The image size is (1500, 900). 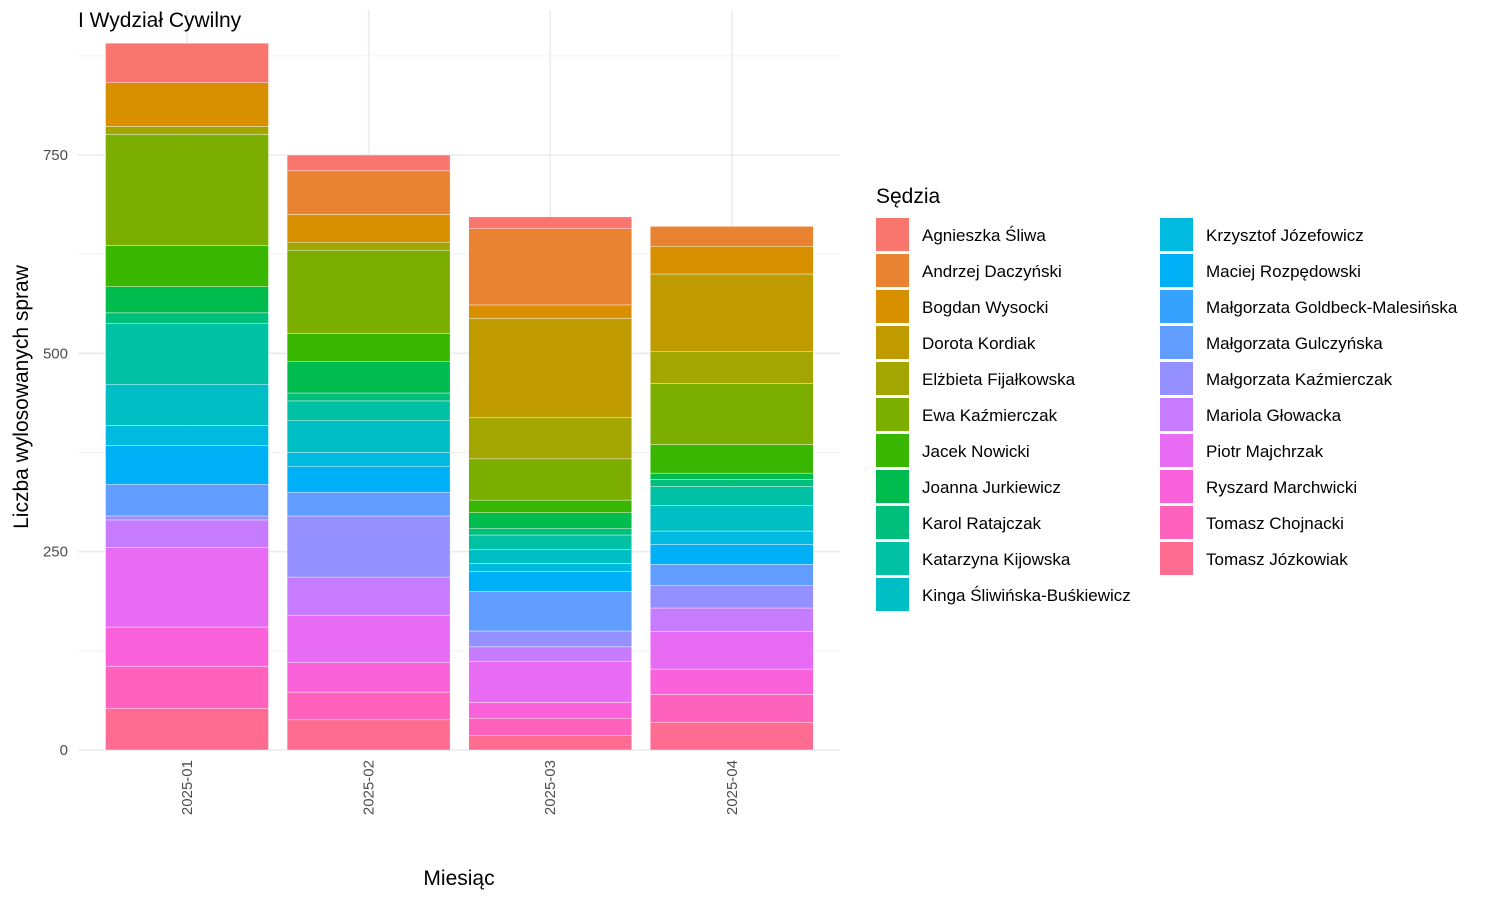 I want to click on y-axis-title: Liczba wylosowanych spraw, so click(x=21, y=396).